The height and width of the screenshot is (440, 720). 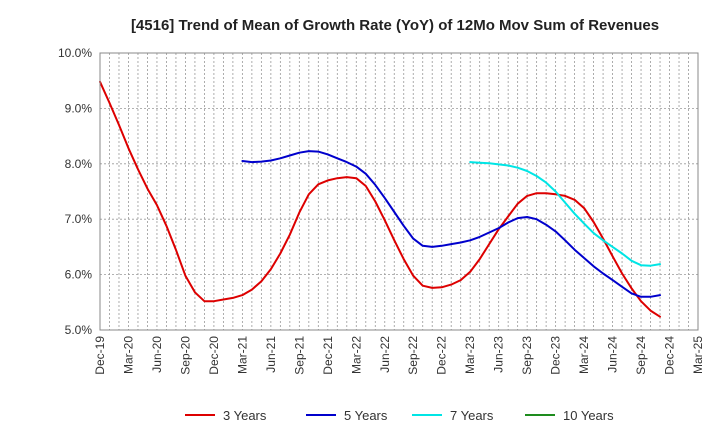 What do you see at coordinates (641, 355) in the screenshot?
I see `x-tick-label: Sep-24` at bounding box center [641, 355].